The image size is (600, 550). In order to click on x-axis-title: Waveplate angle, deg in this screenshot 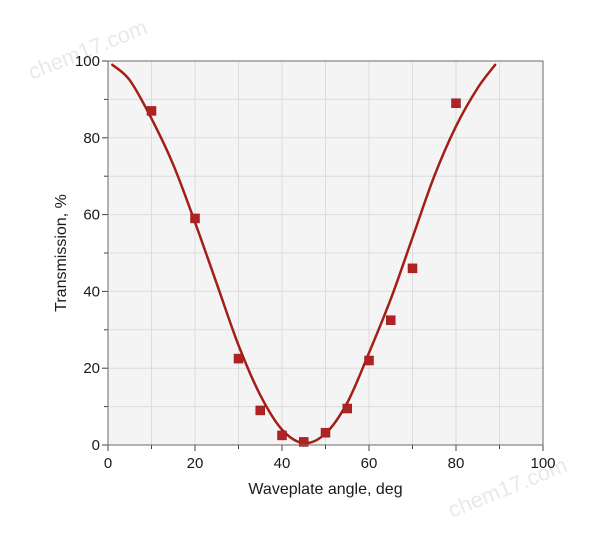, I will do `click(325, 489)`.